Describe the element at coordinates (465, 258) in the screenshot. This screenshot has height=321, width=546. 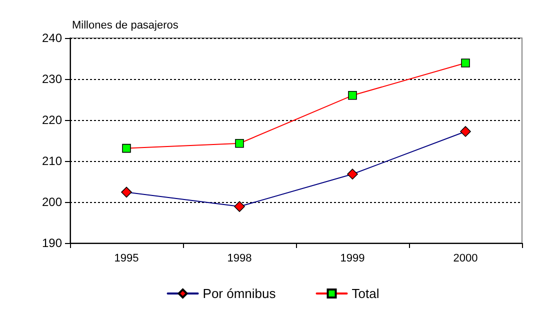
I see `x-tick-label: 2000` at that location.